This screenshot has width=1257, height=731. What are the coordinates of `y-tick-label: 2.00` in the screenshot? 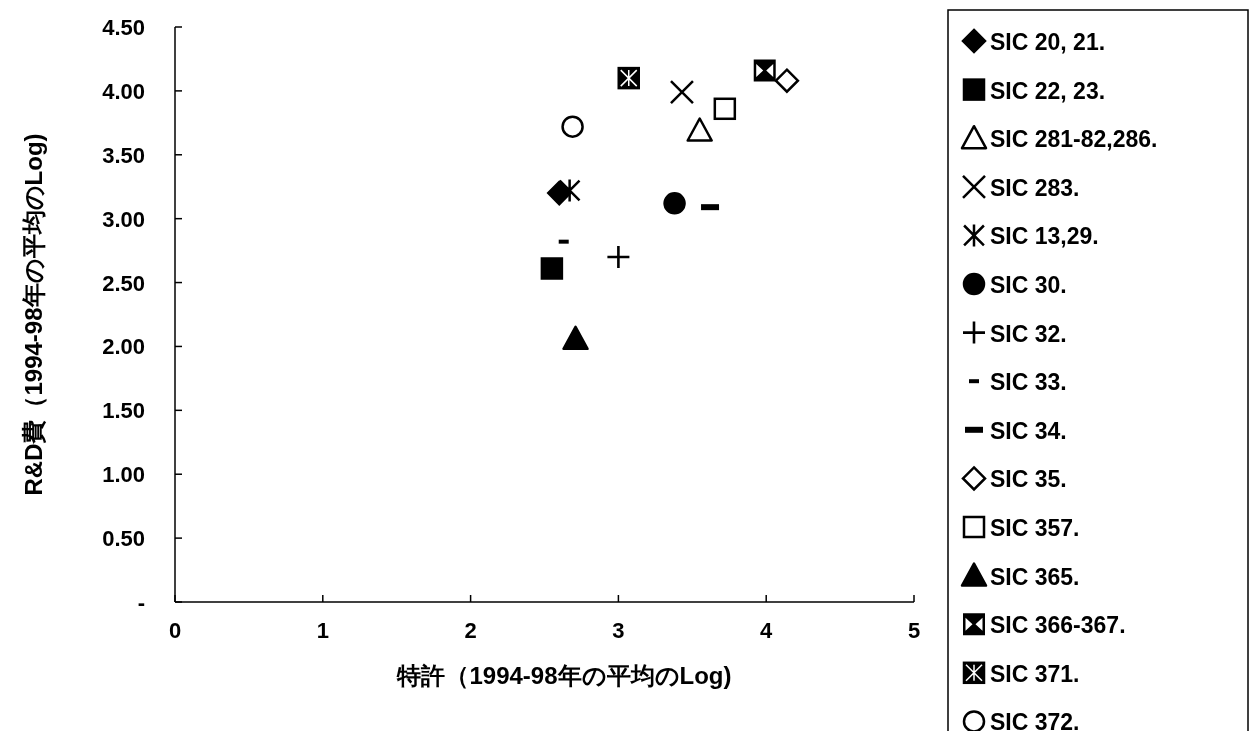 It's located at (123, 347).